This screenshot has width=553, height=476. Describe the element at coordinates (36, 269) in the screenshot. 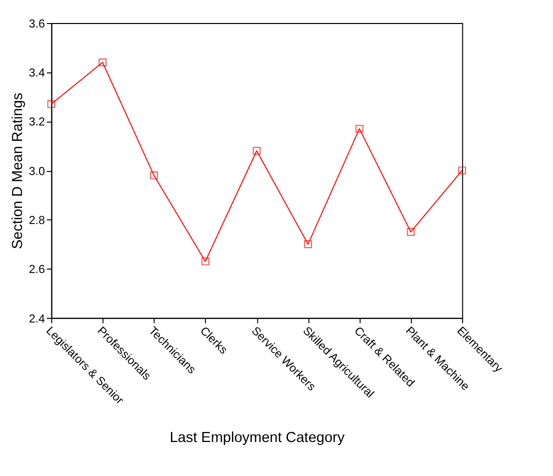

I see `y-tick-label: 2.6` at that location.